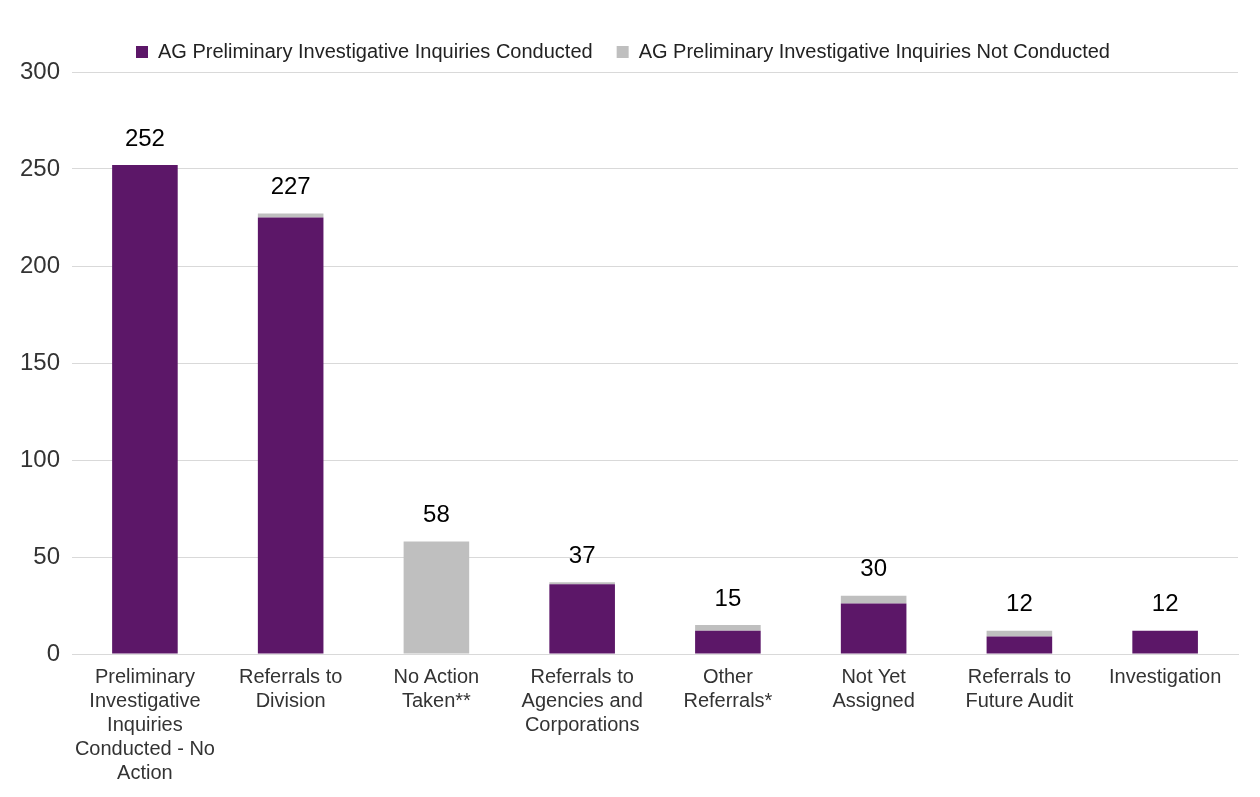  I want to click on y-tick-label: 100, so click(40, 458).